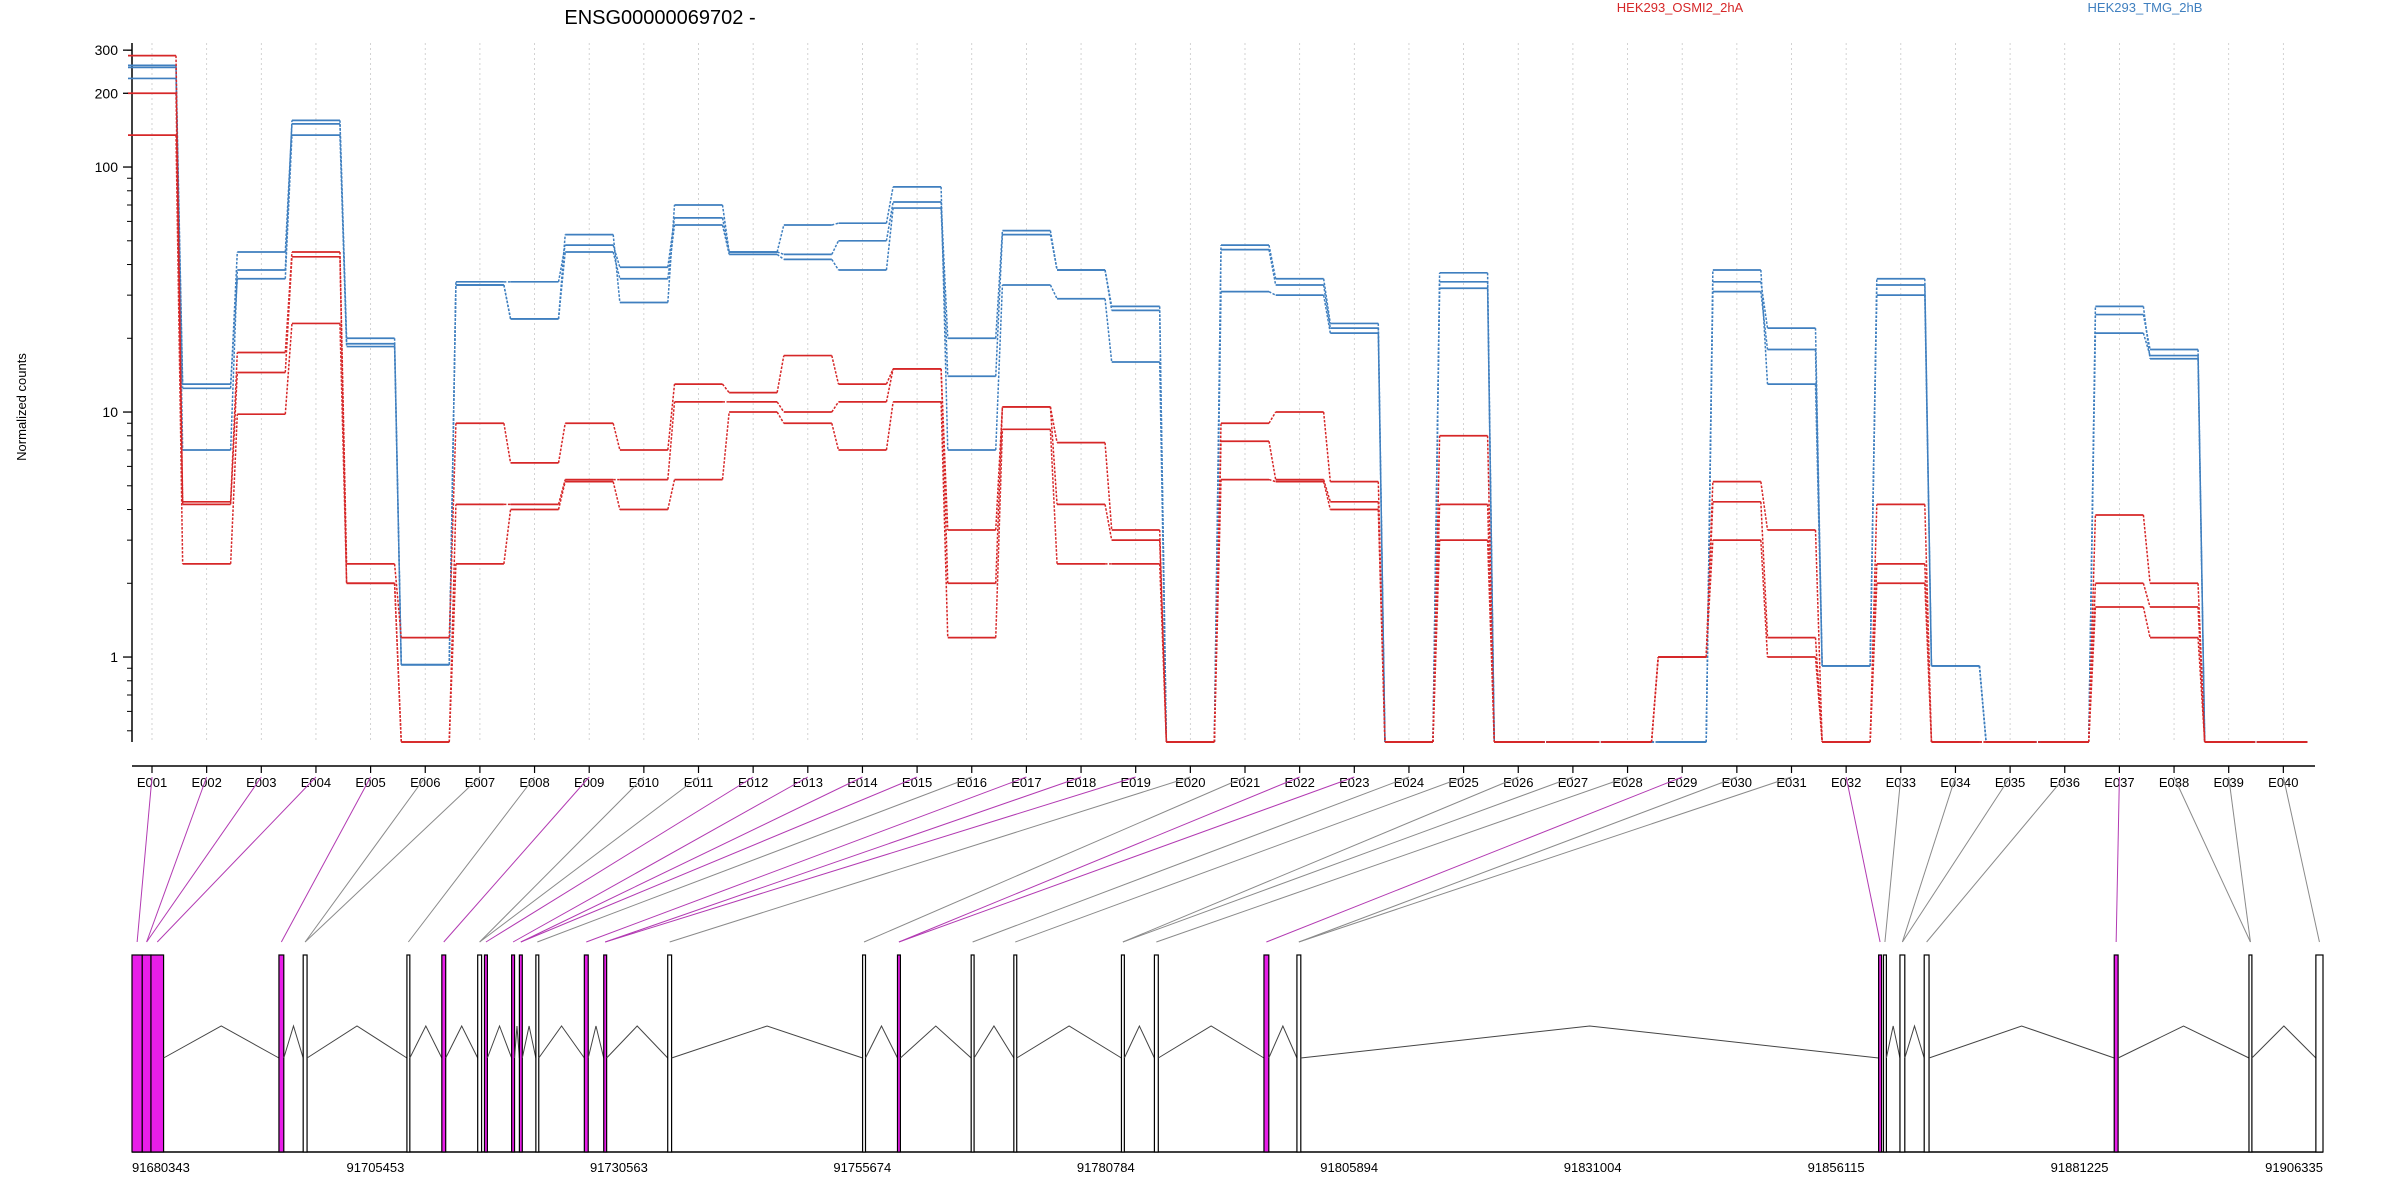 The image size is (2400, 1200). I want to click on x-tick-label: E025, so click(1463, 782).